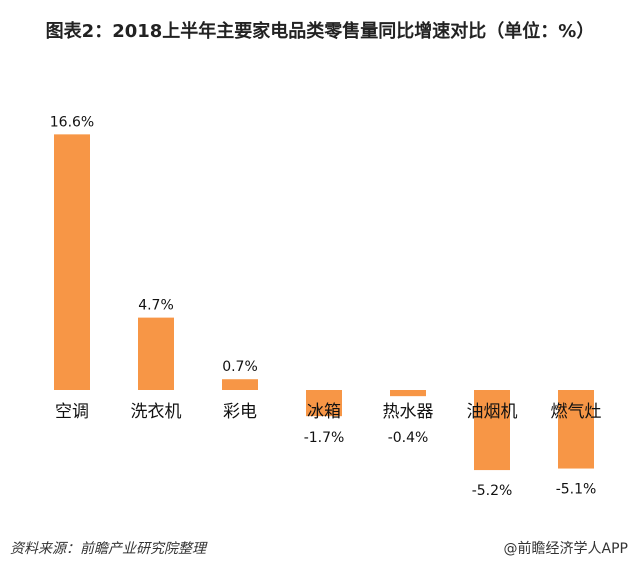 The width and height of the screenshot is (640, 573). What do you see at coordinates (408, 438) in the screenshot?
I see `value-label: -0.4%` at bounding box center [408, 438].